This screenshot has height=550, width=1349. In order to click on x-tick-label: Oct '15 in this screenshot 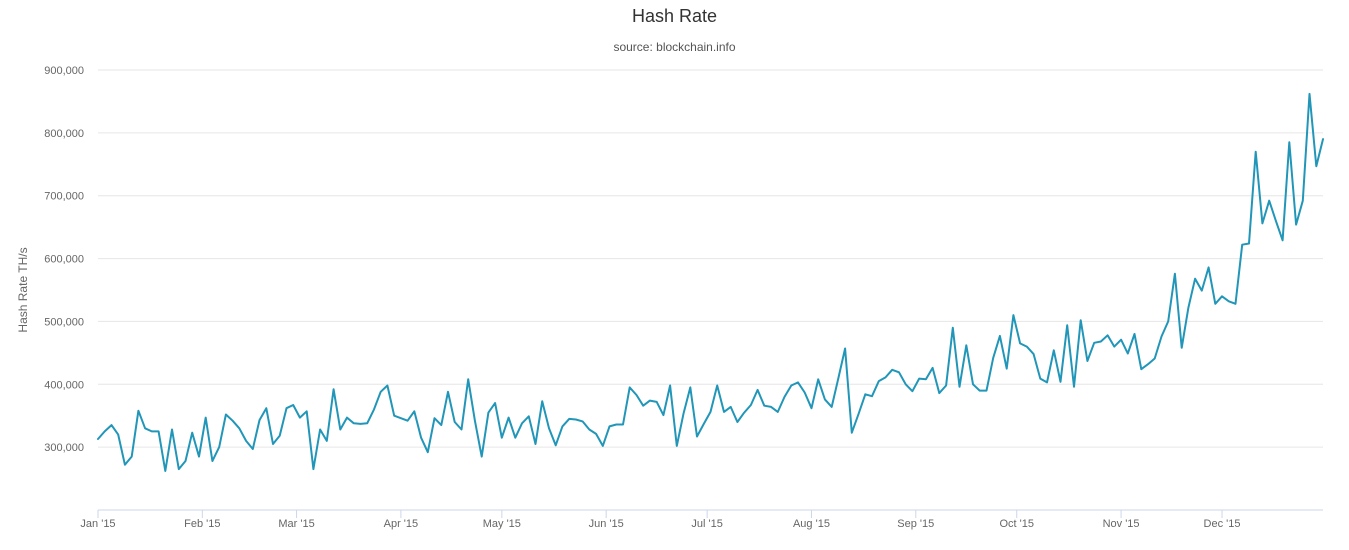, I will do `click(1016, 524)`.